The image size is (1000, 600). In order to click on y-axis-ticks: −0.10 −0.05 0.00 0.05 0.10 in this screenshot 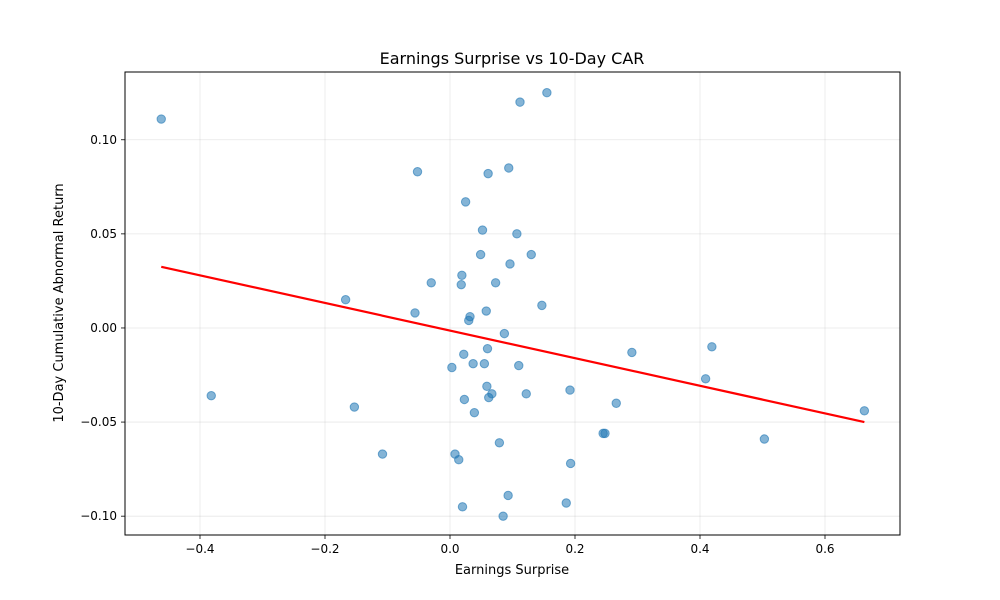, I will do `click(102, 328)`.